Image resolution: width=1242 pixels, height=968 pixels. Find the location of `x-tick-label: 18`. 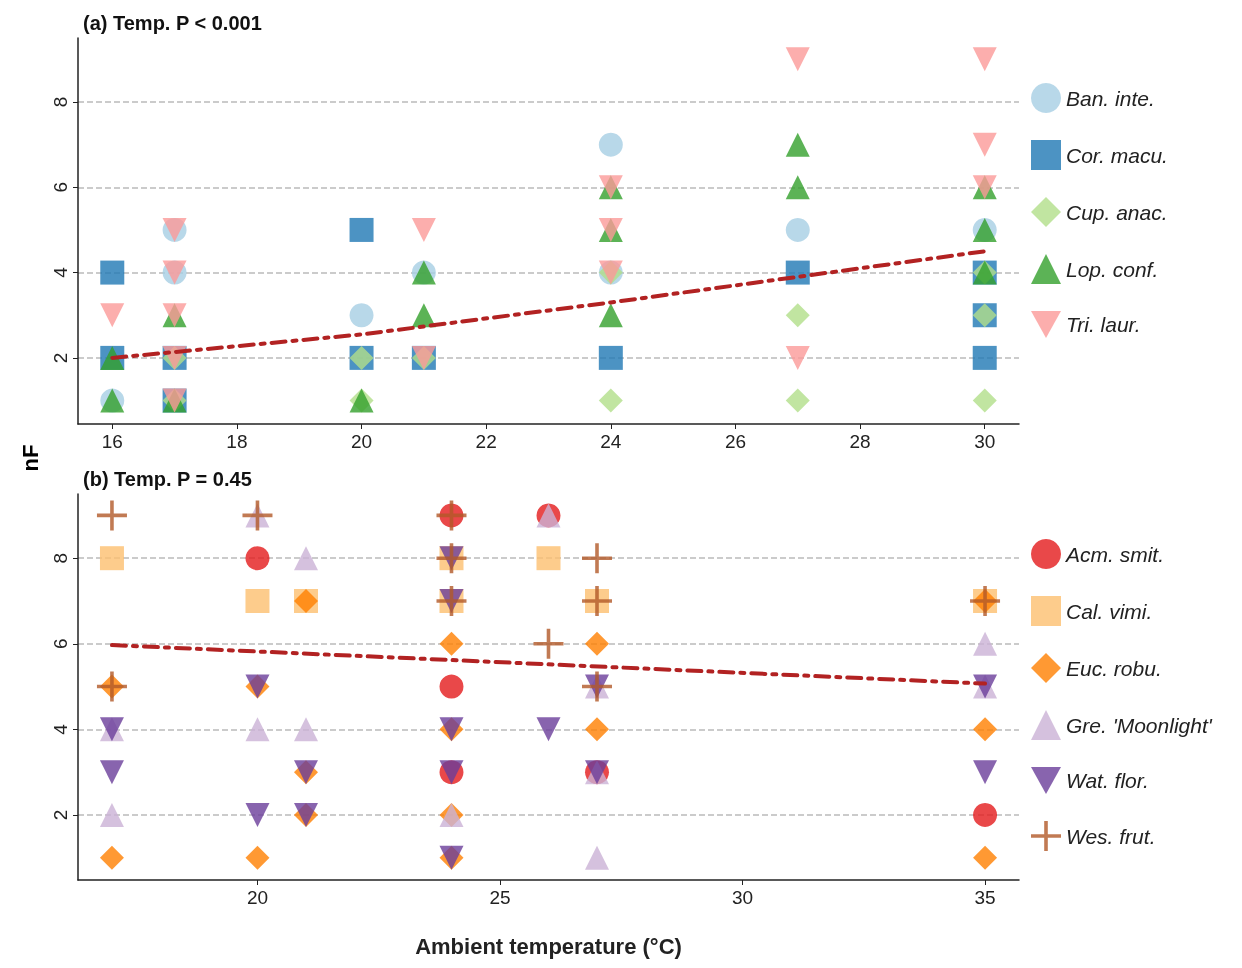

x-tick-label: 18 is located at coordinates (237, 441).